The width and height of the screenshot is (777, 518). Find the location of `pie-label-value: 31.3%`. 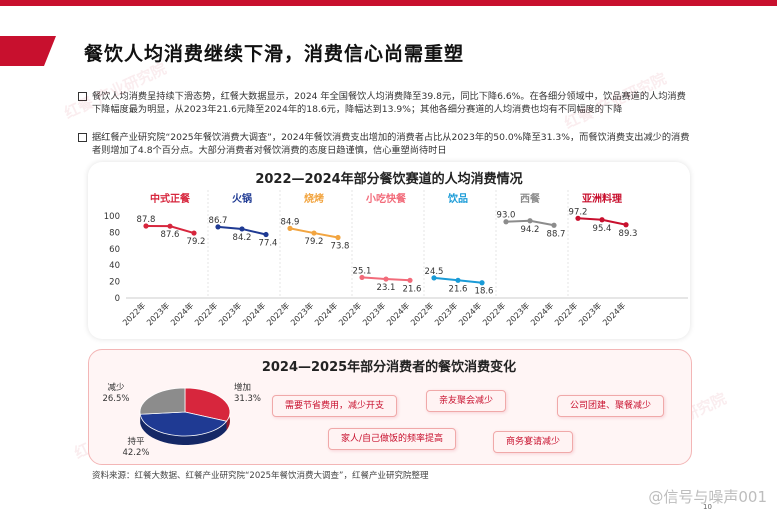

pie-label-value: 31.3% is located at coordinates (247, 399).